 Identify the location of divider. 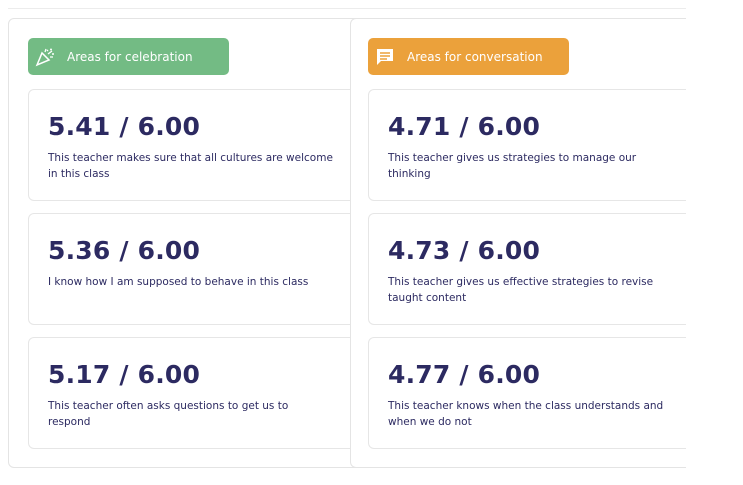
(347, 8).